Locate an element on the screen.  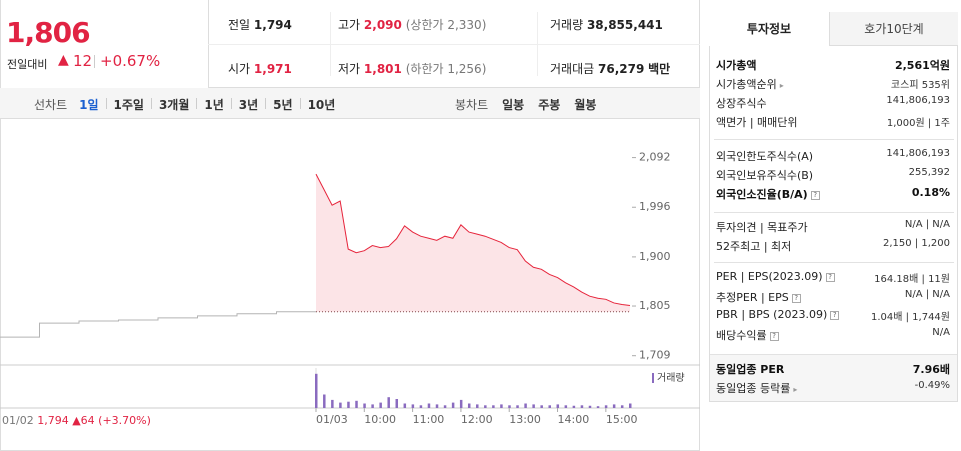
value: 1,801 is located at coordinates (382, 69).